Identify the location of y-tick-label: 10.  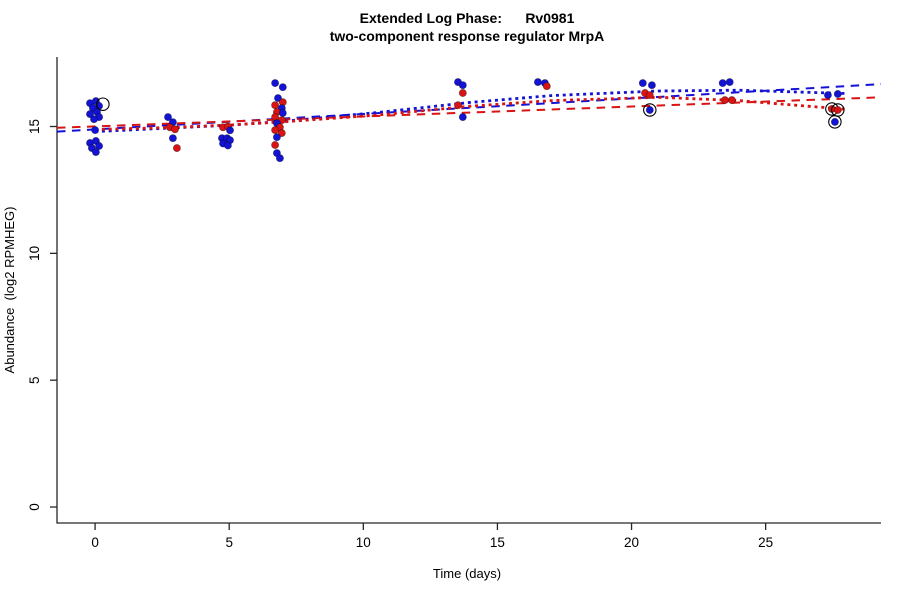
(34, 253).